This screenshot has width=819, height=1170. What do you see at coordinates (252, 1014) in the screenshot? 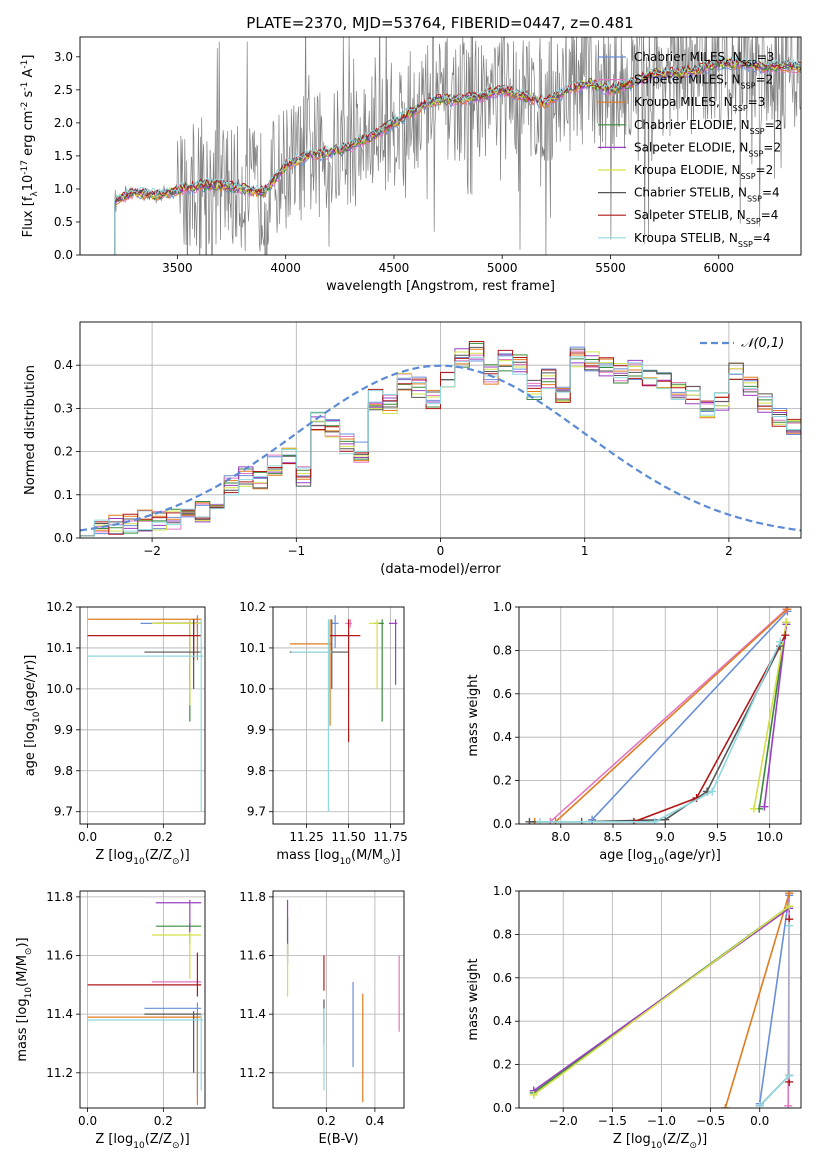
I see `y-tick-label: 11.4` at bounding box center [252, 1014].